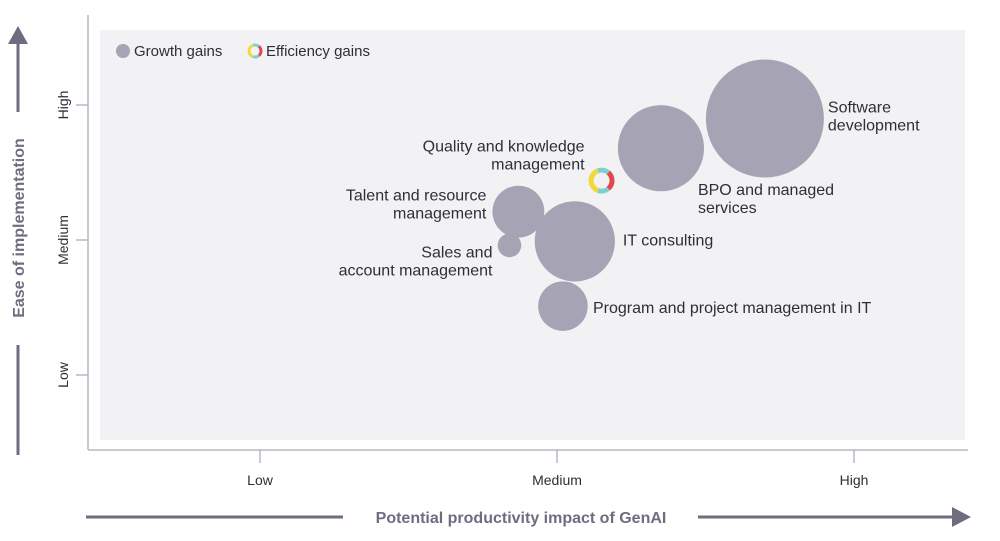  I want to click on bubble-label-line: IT consulting, so click(668, 240).